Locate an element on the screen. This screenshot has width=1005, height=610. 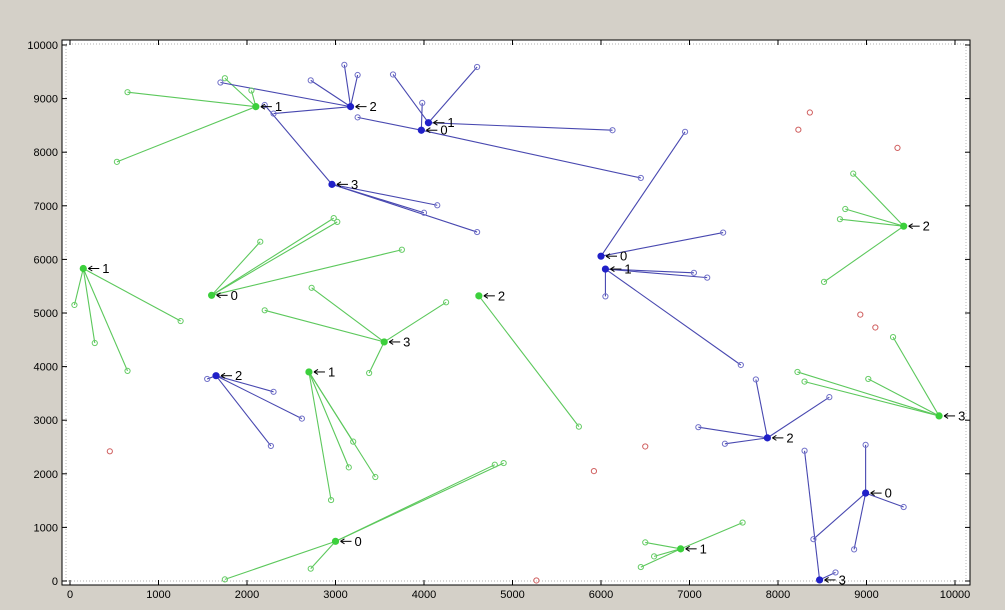
y-tick-label: 2000 is located at coordinates (46, 475).